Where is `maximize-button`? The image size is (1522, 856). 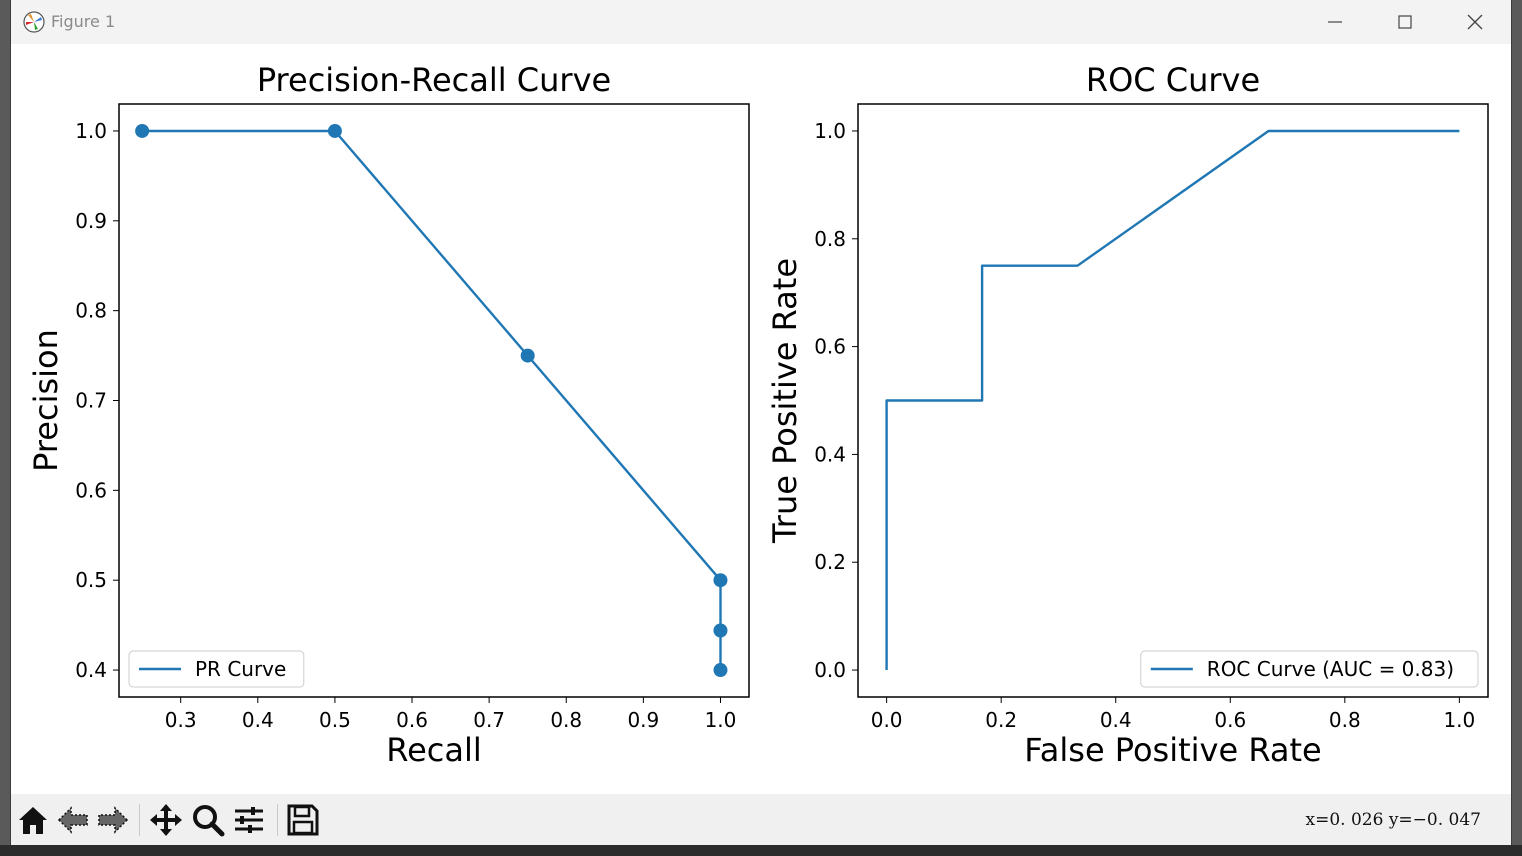 maximize-button is located at coordinates (1405, 22).